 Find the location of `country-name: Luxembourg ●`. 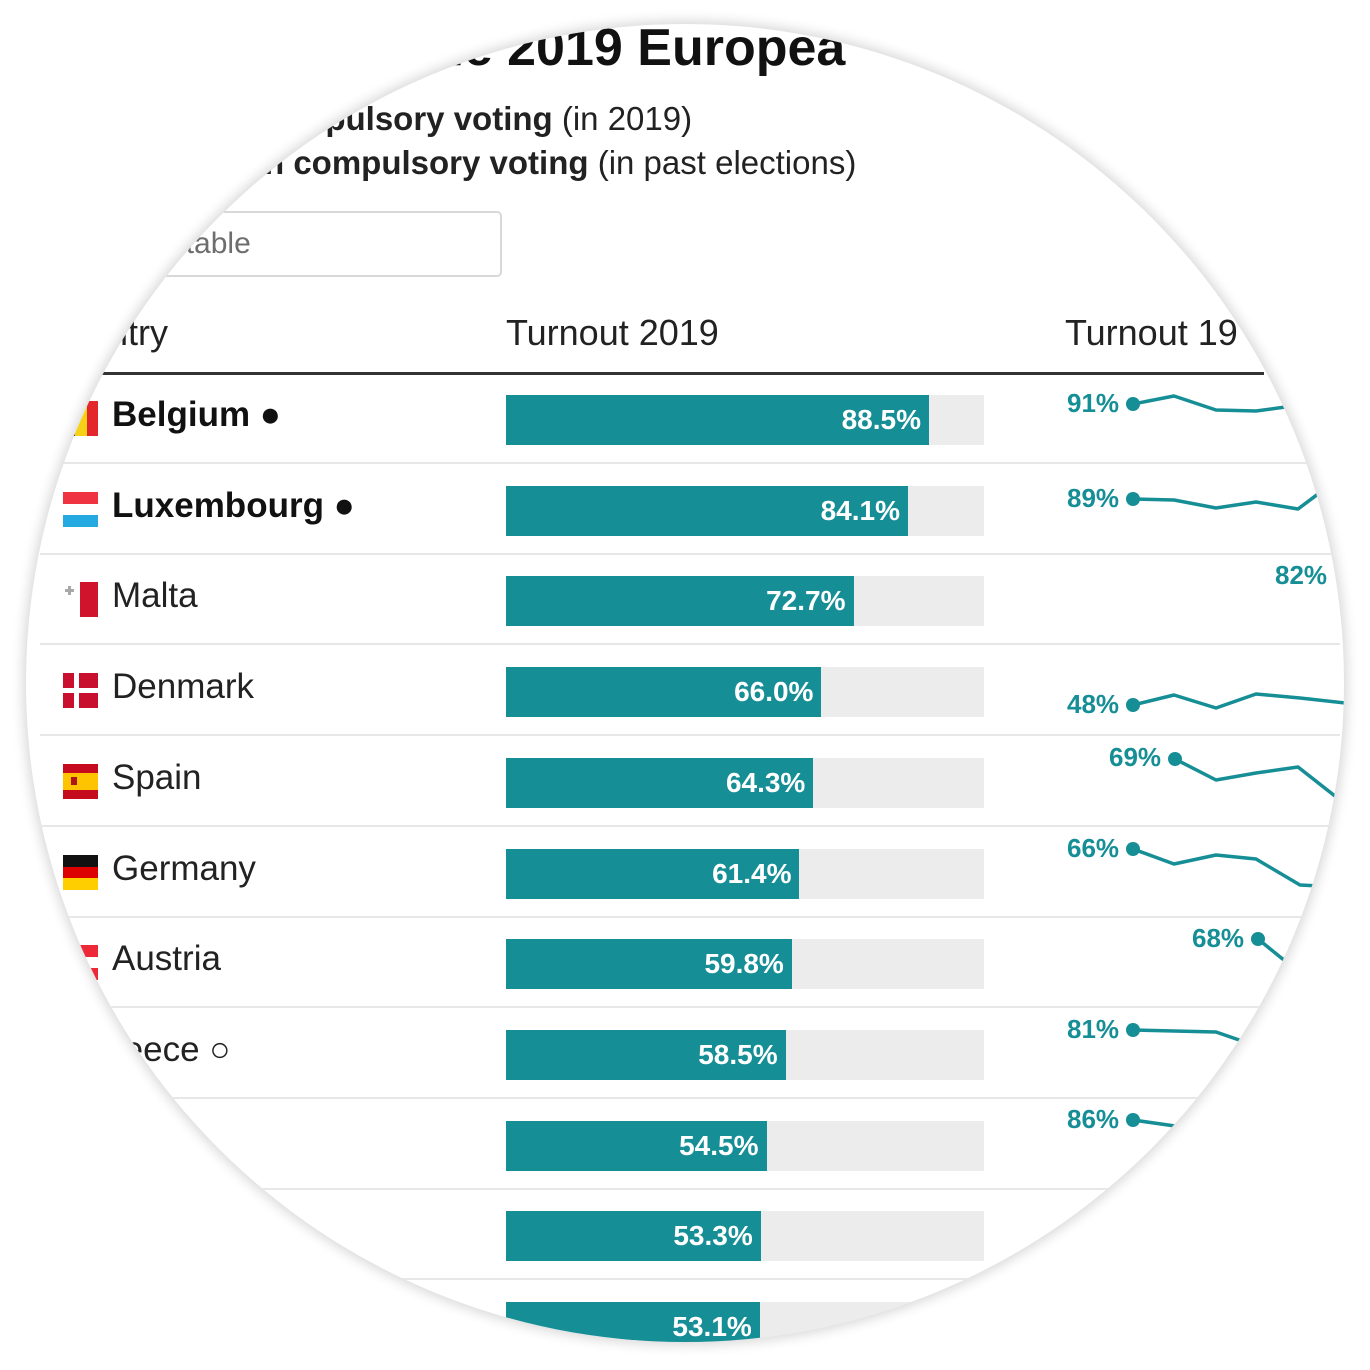

country-name: Luxembourg ● is located at coordinates (233, 505).